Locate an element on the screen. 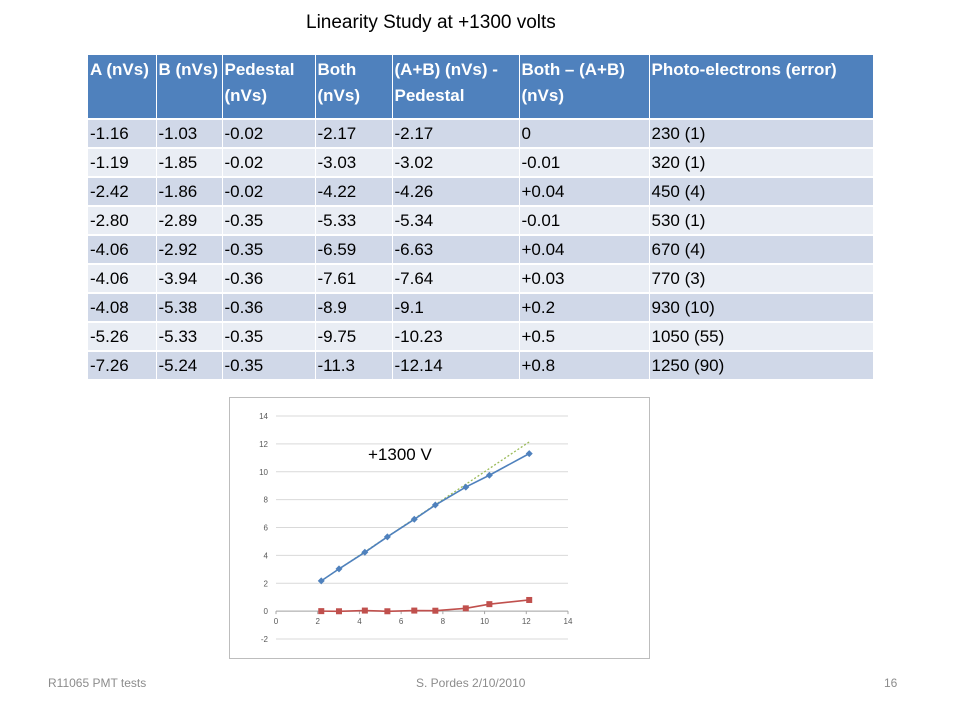 This screenshot has width=960, height=720. column-header: (A+B) (nVs) - Pedestal is located at coordinates (456, 87).